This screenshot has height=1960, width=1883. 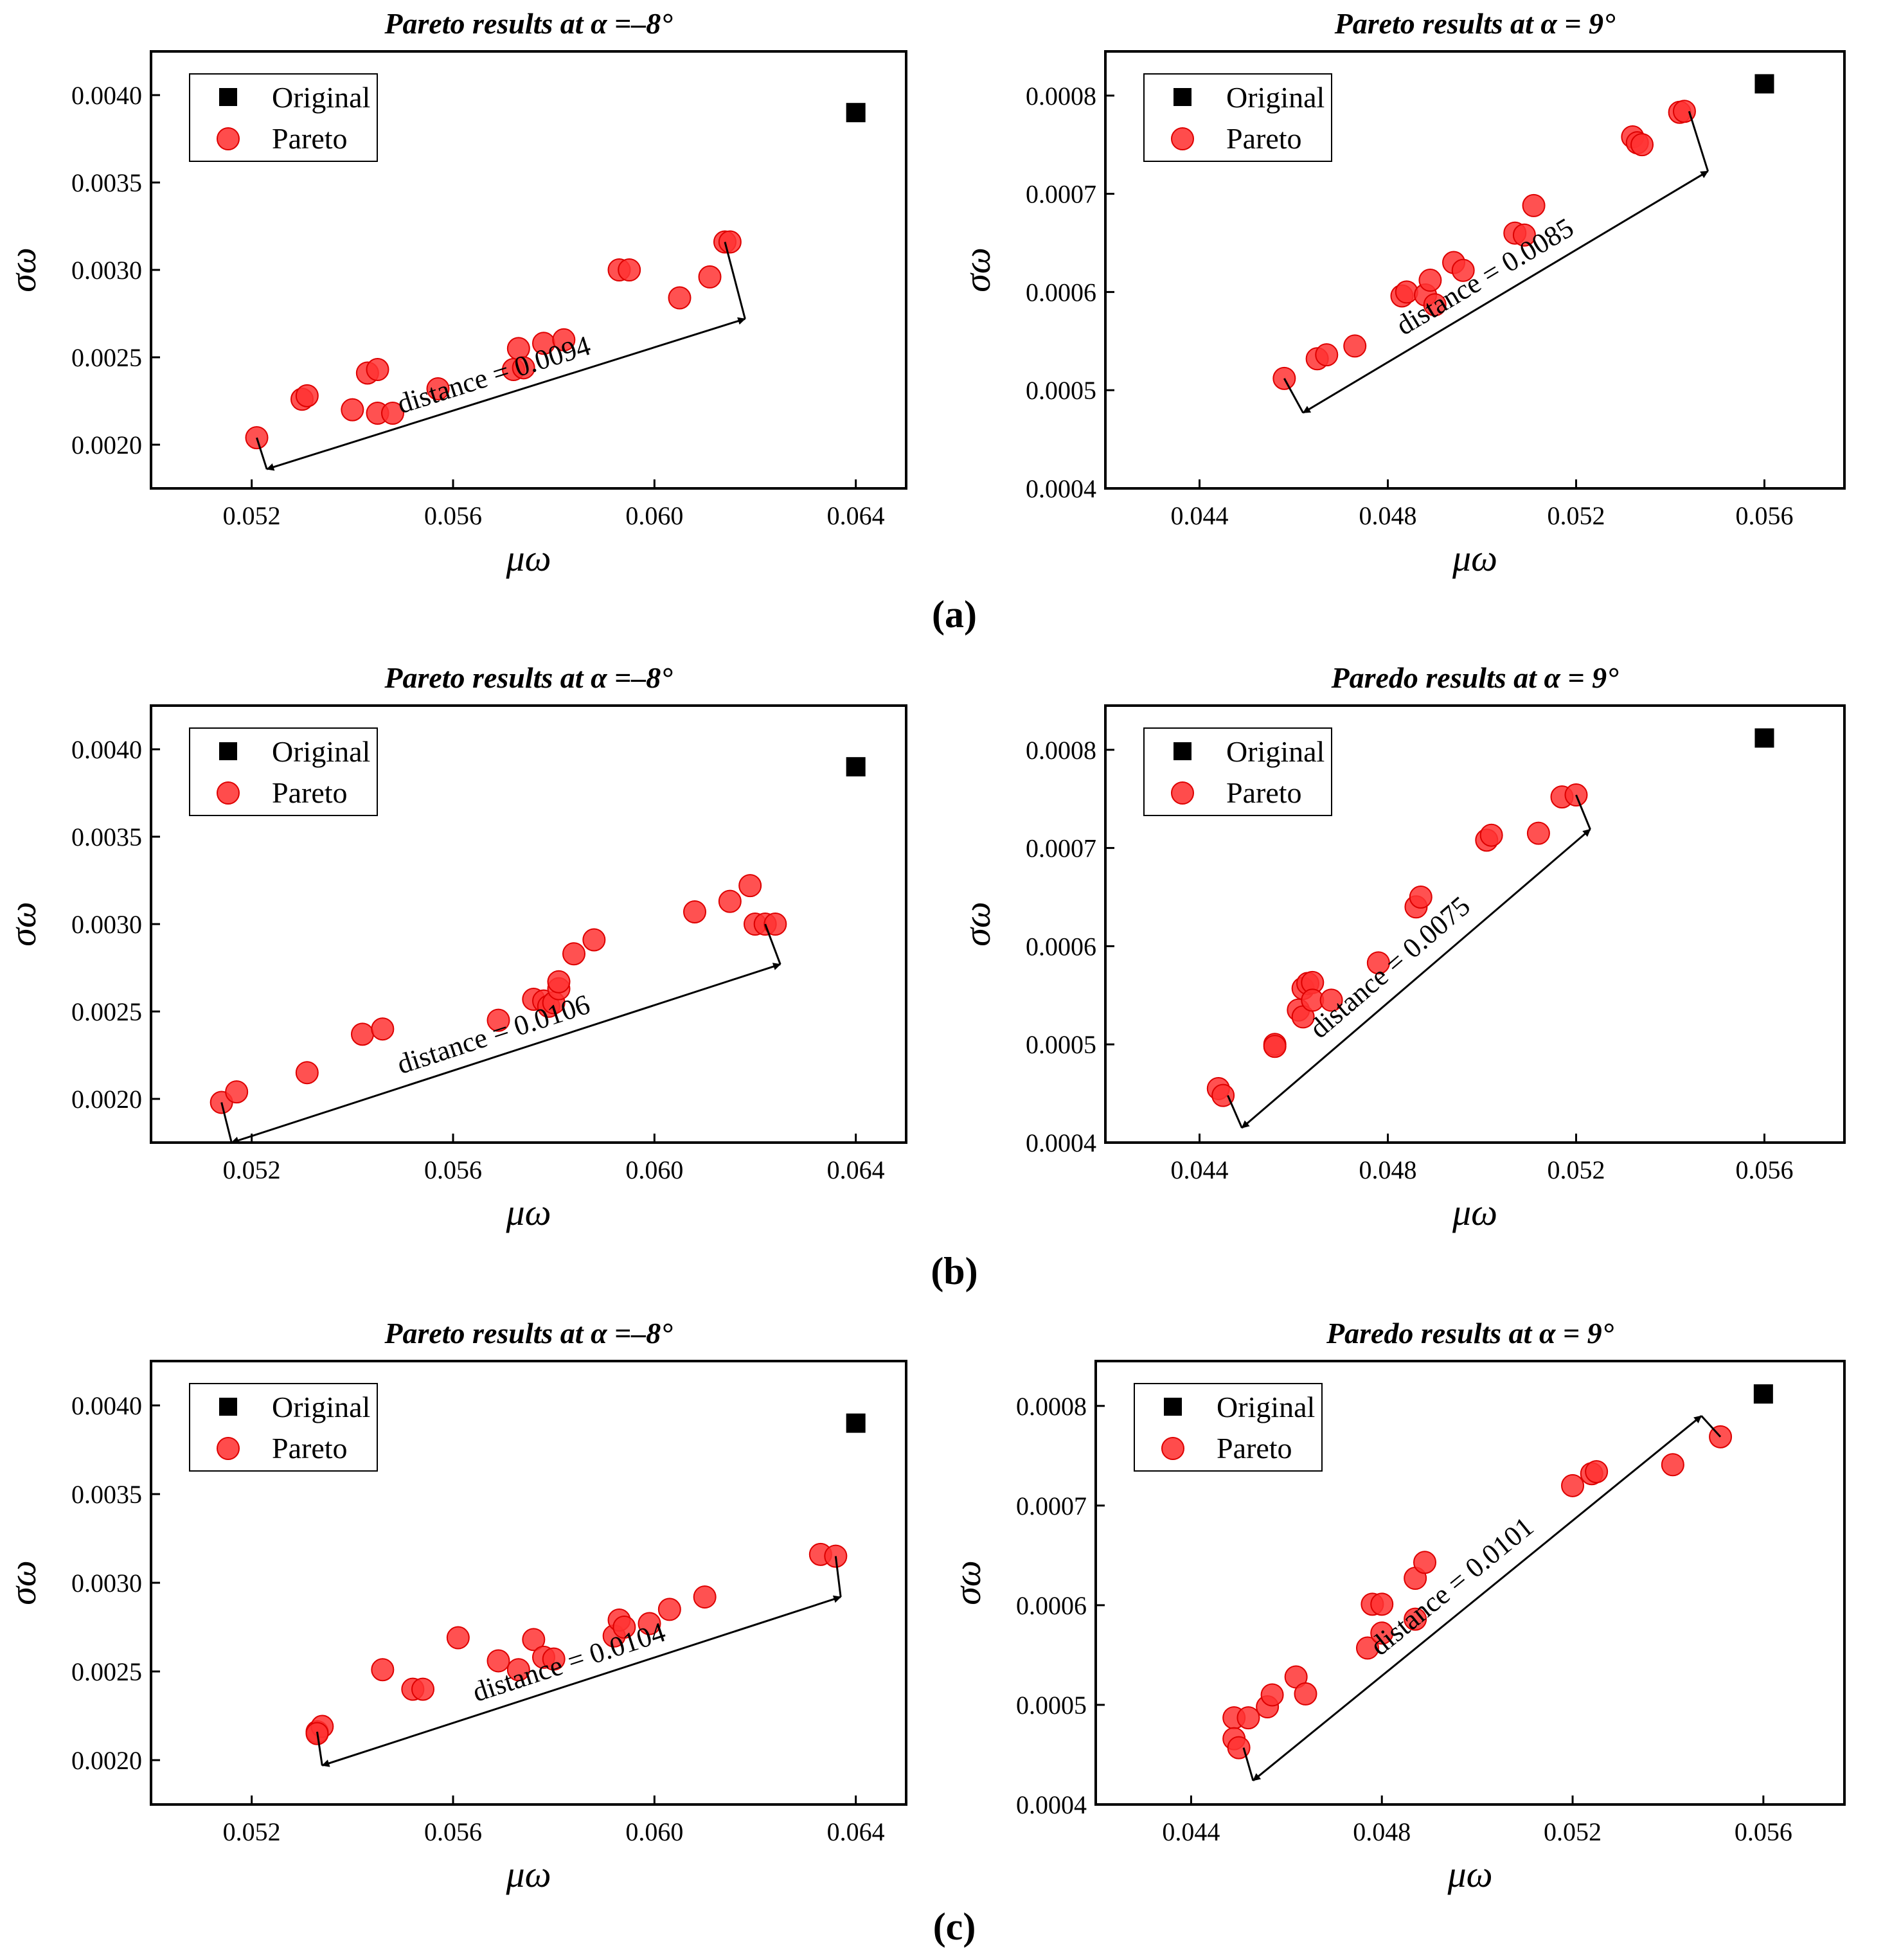 What do you see at coordinates (1061, 750) in the screenshot?
I see `y-tick-label: 0.0008` at bounding box center [1061, 750].